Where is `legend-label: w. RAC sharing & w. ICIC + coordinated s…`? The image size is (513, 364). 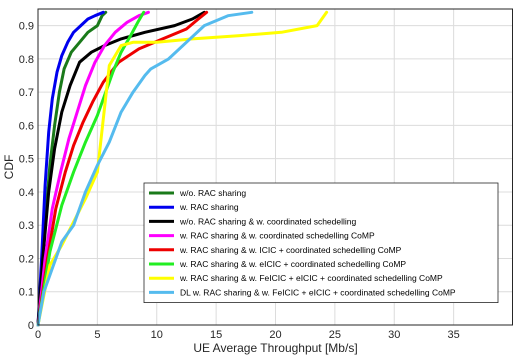
legend-label: w. RAC sharing & w. ICIC + coordinated s… is located at coordinates (290, 250).